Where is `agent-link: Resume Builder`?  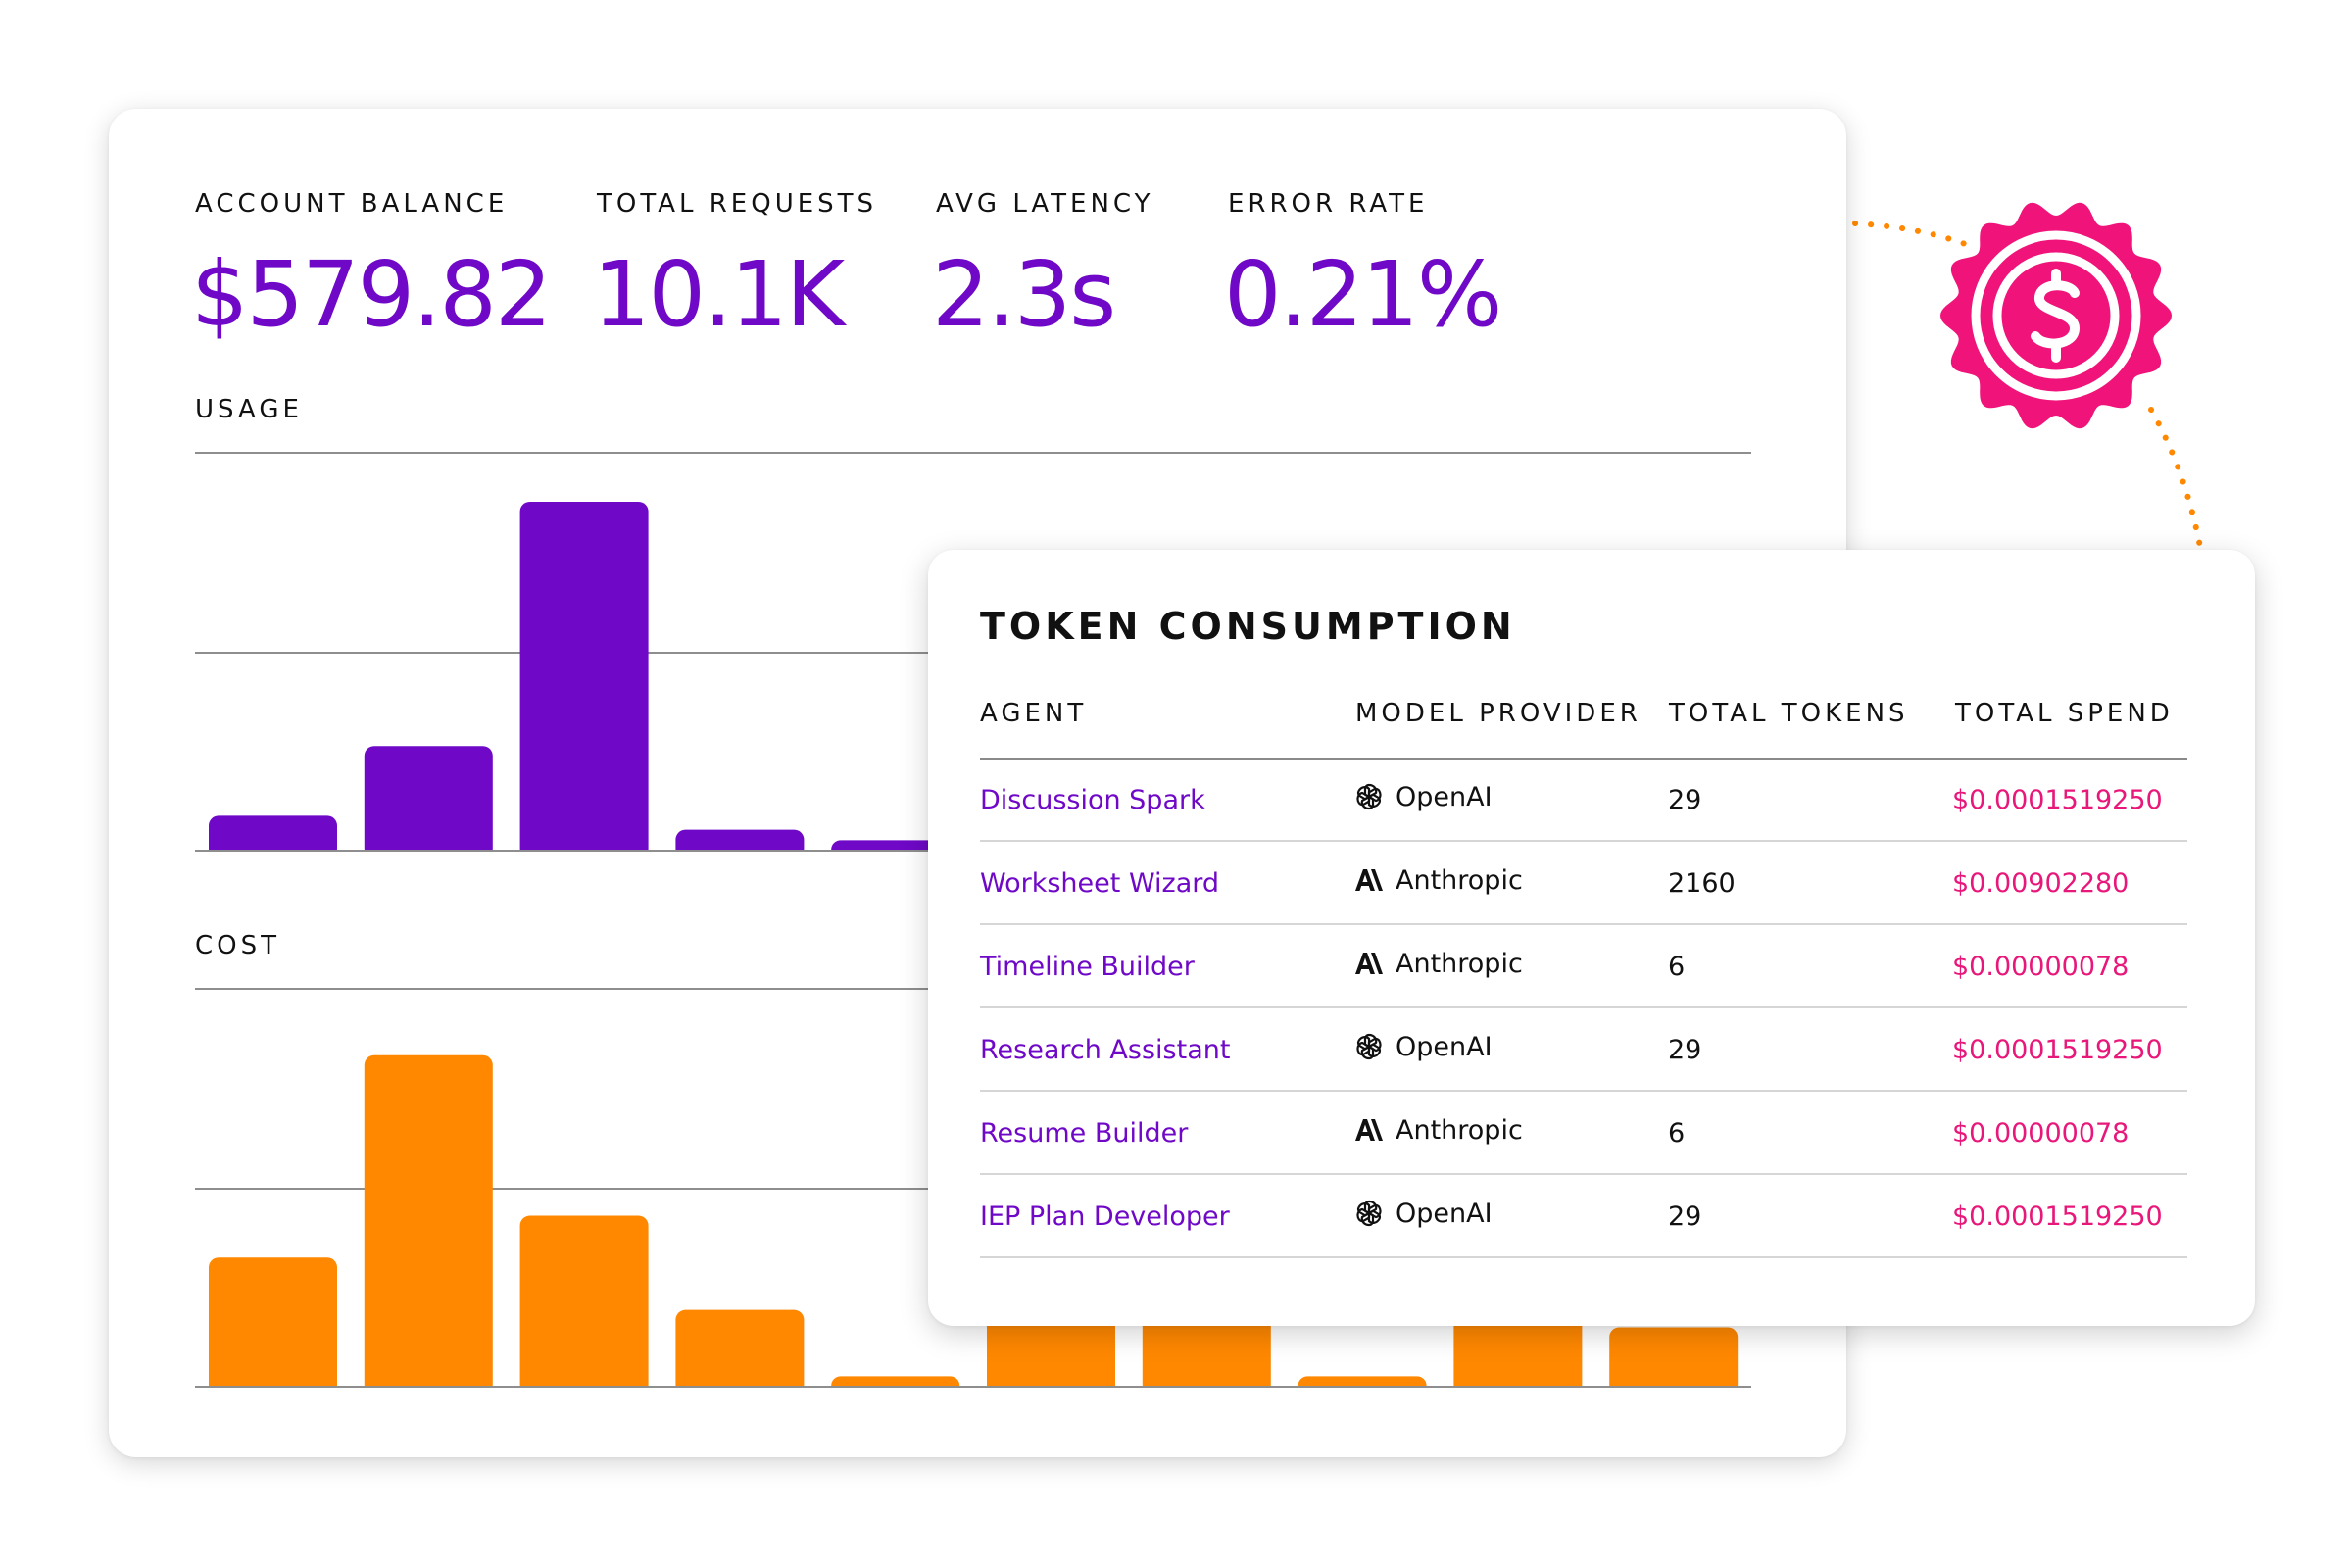
agent-link: Resume Builder is located at coordinates (1084, 1133).